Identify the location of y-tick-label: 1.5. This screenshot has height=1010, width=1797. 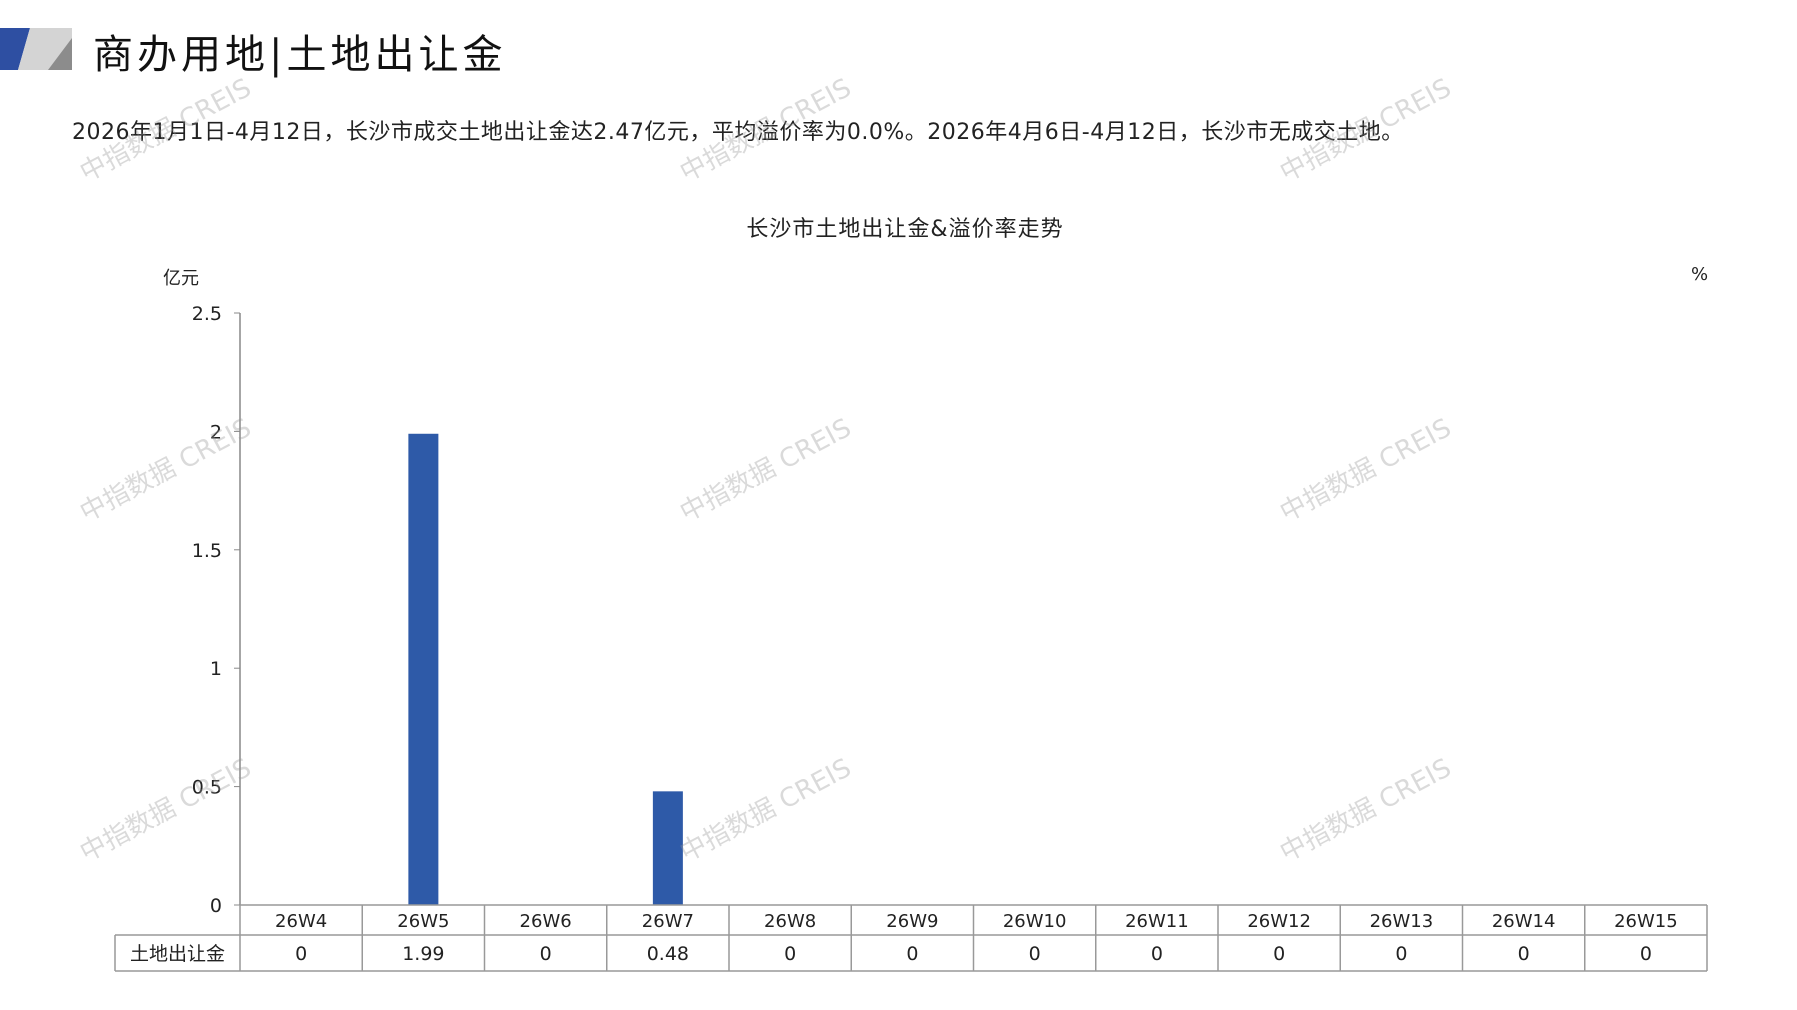
(207, 551).